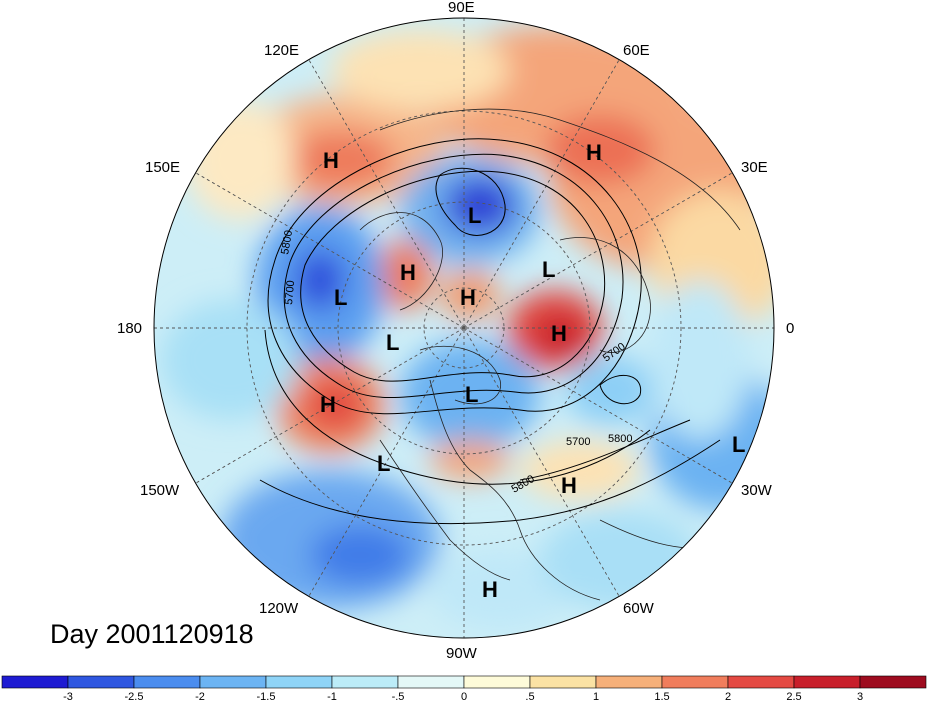 The image size is (928, 702). I want to click on colorbar-label: 3, so click(860, 696).